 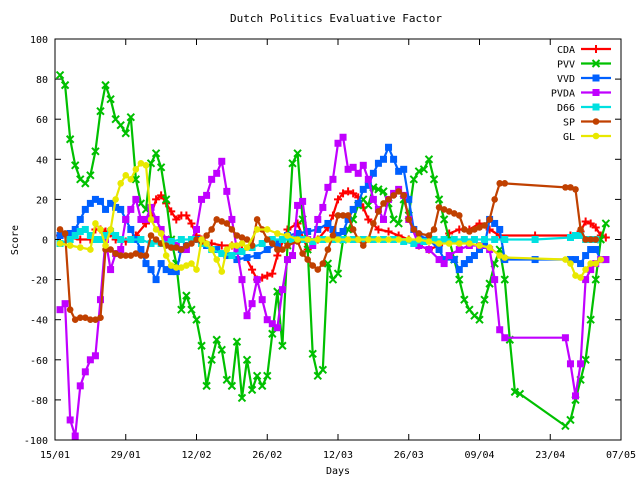 I want to click on x-tick-label: 07/05, so click(x=621, y=455).